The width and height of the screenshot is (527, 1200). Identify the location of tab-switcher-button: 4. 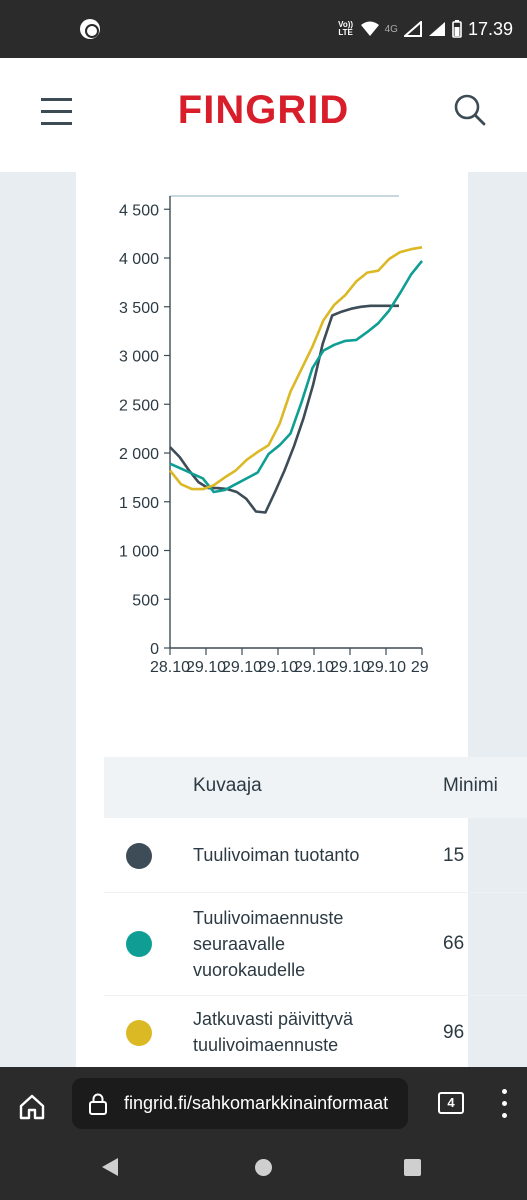
(451, 1103).